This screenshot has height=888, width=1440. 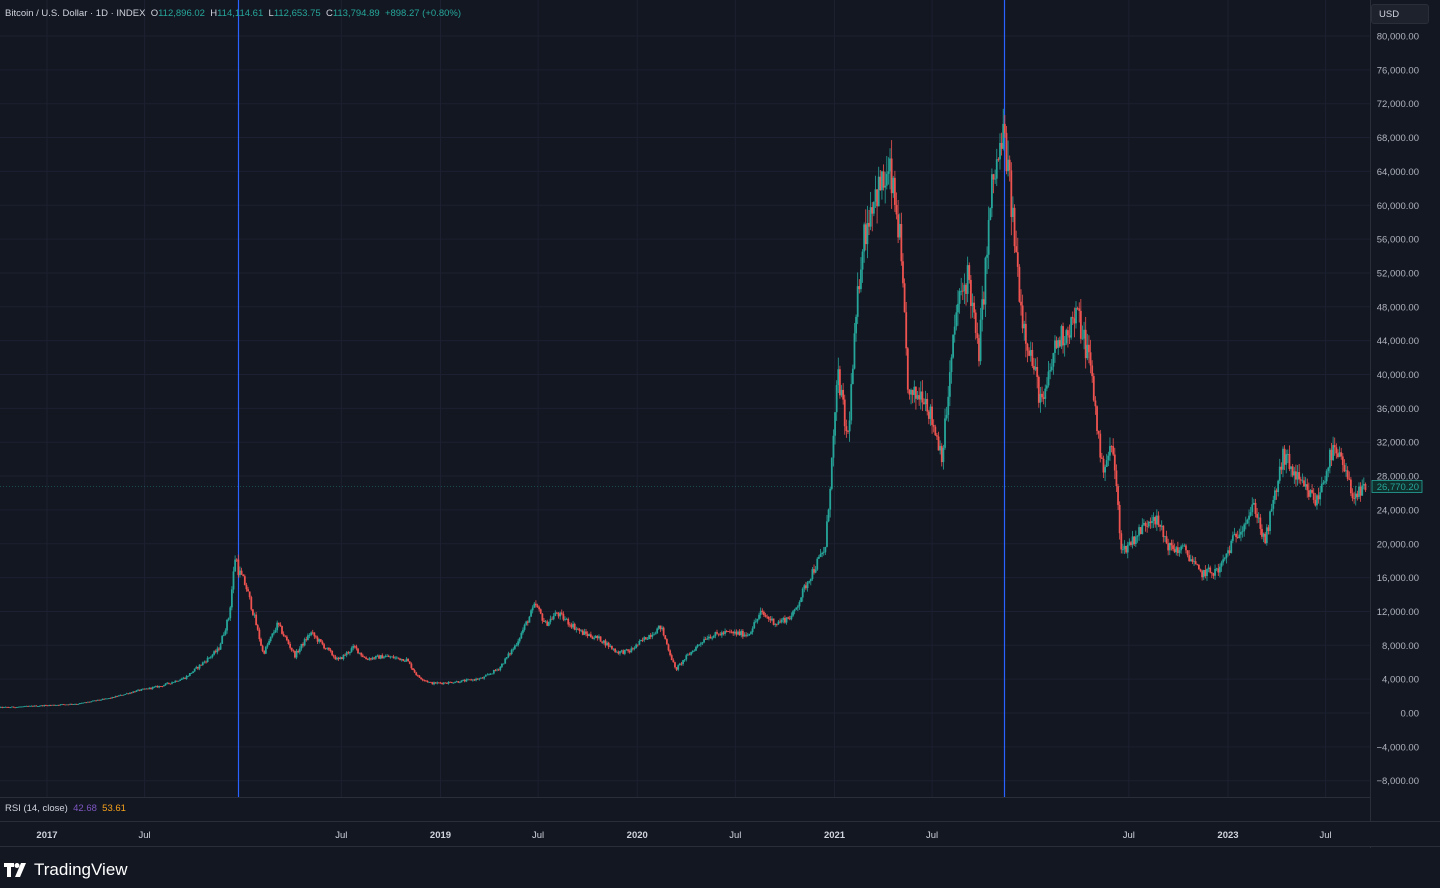 What do you see at coordinates (1129, 835) in the screenshot?
I see `time-tick-label: Jul` at bounding box center [1129, 835].